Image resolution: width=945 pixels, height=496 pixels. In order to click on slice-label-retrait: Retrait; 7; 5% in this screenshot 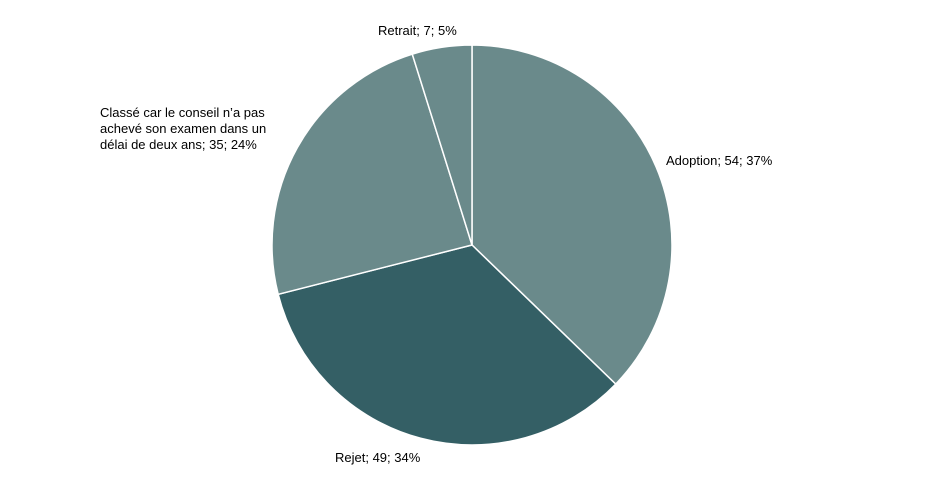, I will do `click(417, 30)`.